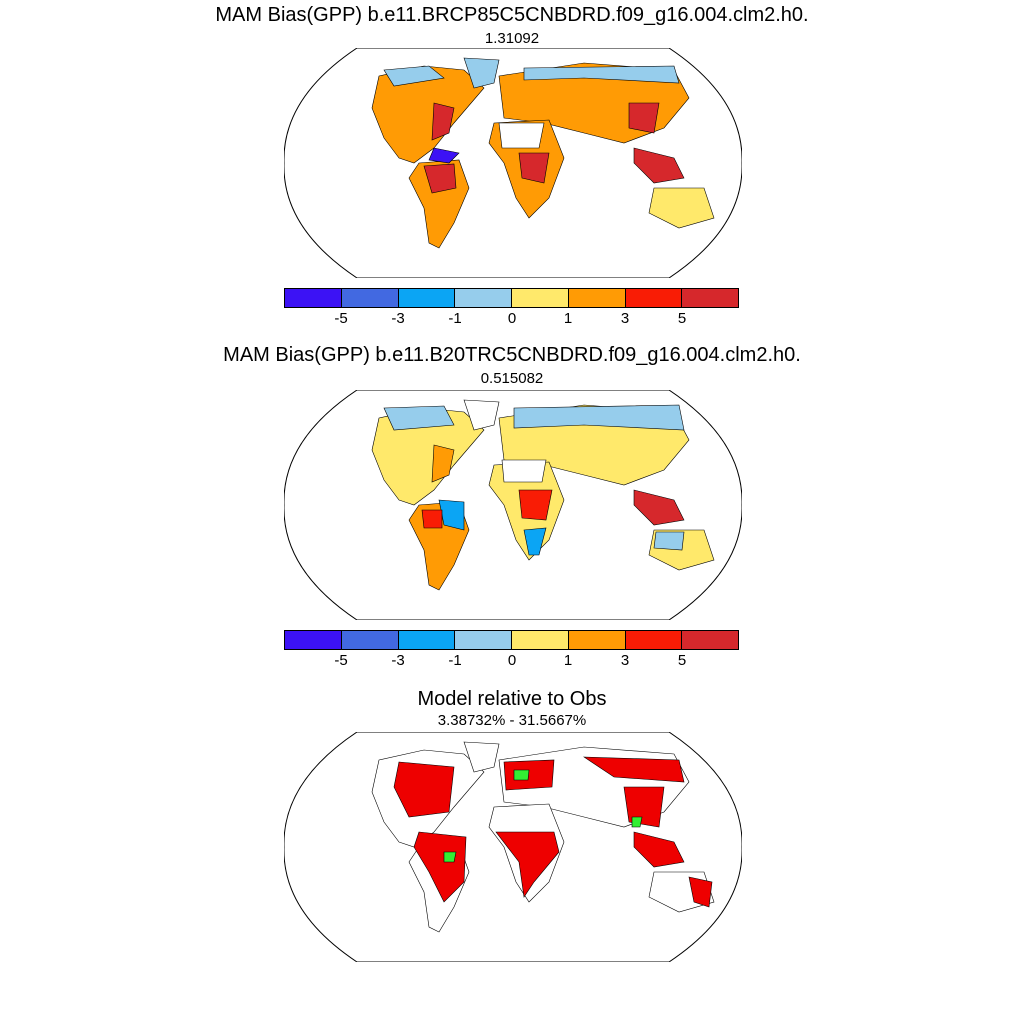 This screenshot has width=1024, height=1024. Describe the element at coordinates (512, 38) in the screenshot. I see `panel-1-value: 1.31092` at that location.